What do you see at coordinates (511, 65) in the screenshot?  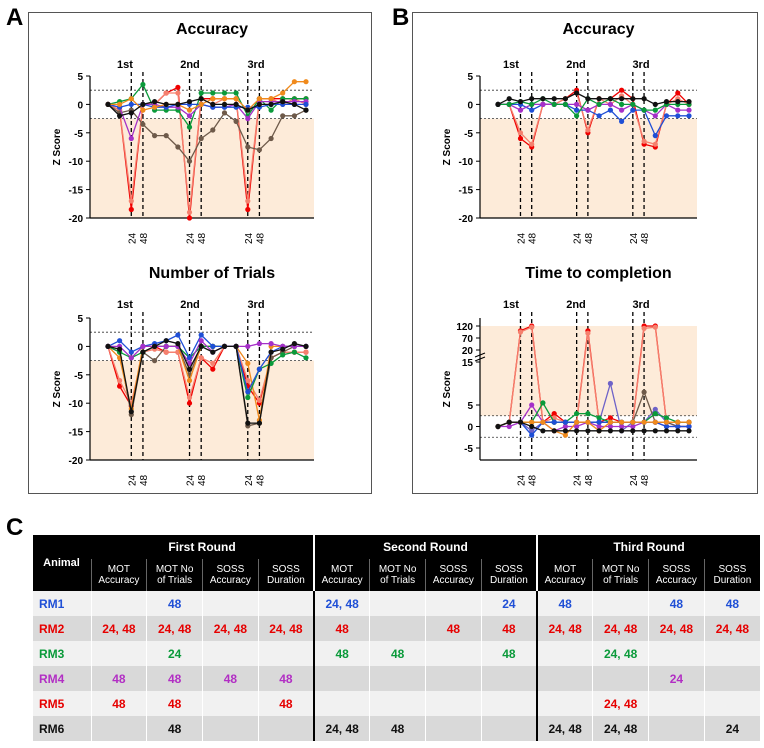 I see `phase-label: 1st` at bounding box center [511, 65].